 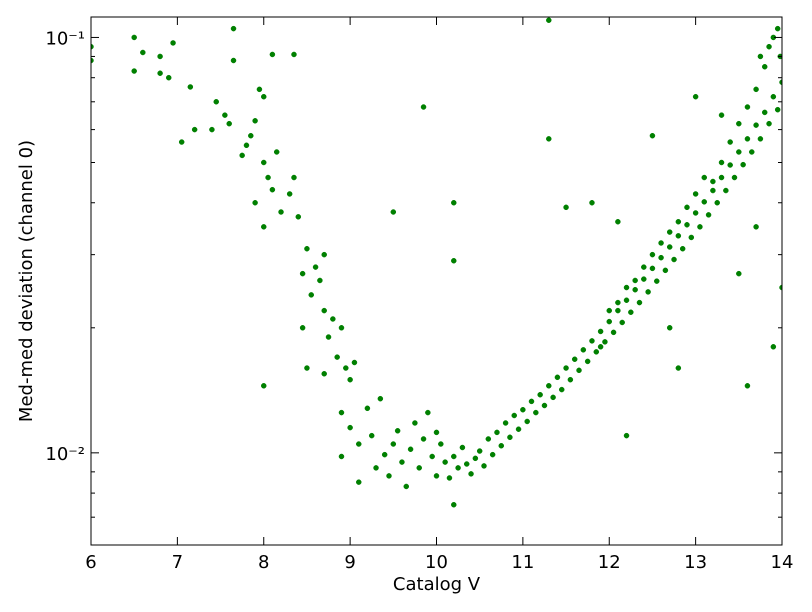 I want to click on x-tick-label: 14, so click(x=782, y=562).